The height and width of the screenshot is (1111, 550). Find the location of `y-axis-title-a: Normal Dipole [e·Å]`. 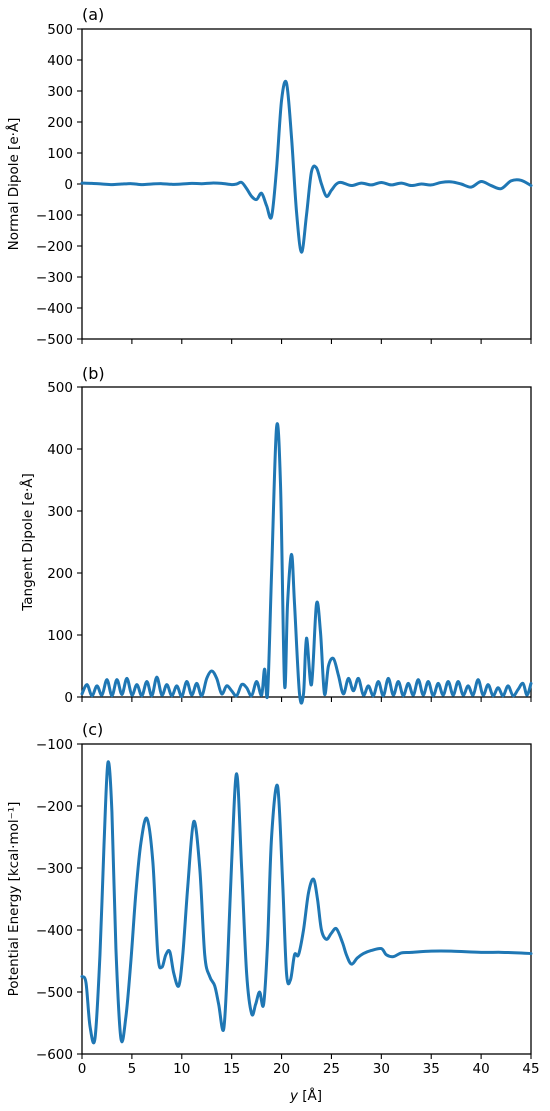

y-axis-title-a: Normal Dipole [e·Å] is located at coordinates (13, 184).